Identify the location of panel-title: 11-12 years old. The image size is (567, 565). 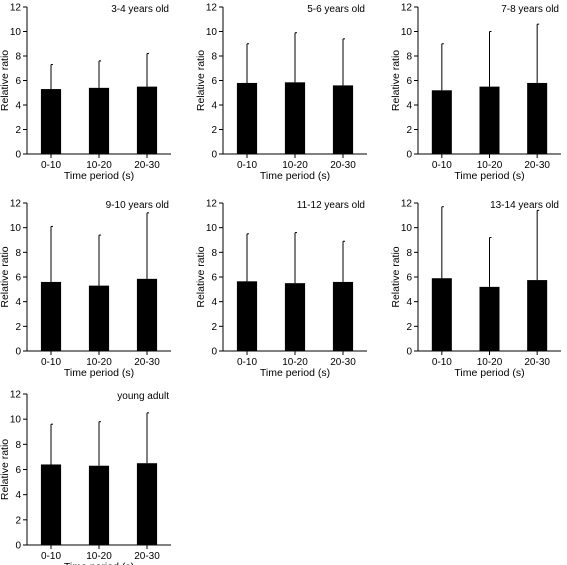
(331, 205).